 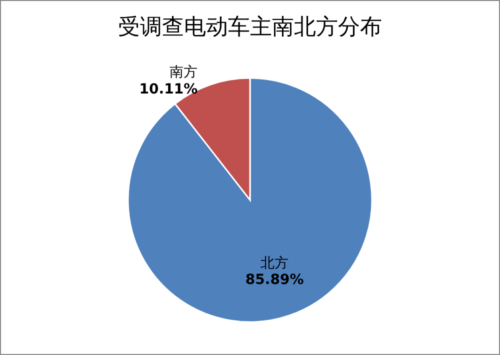 I want to click on data-label: 85.89%, so click(x=274, y=280).